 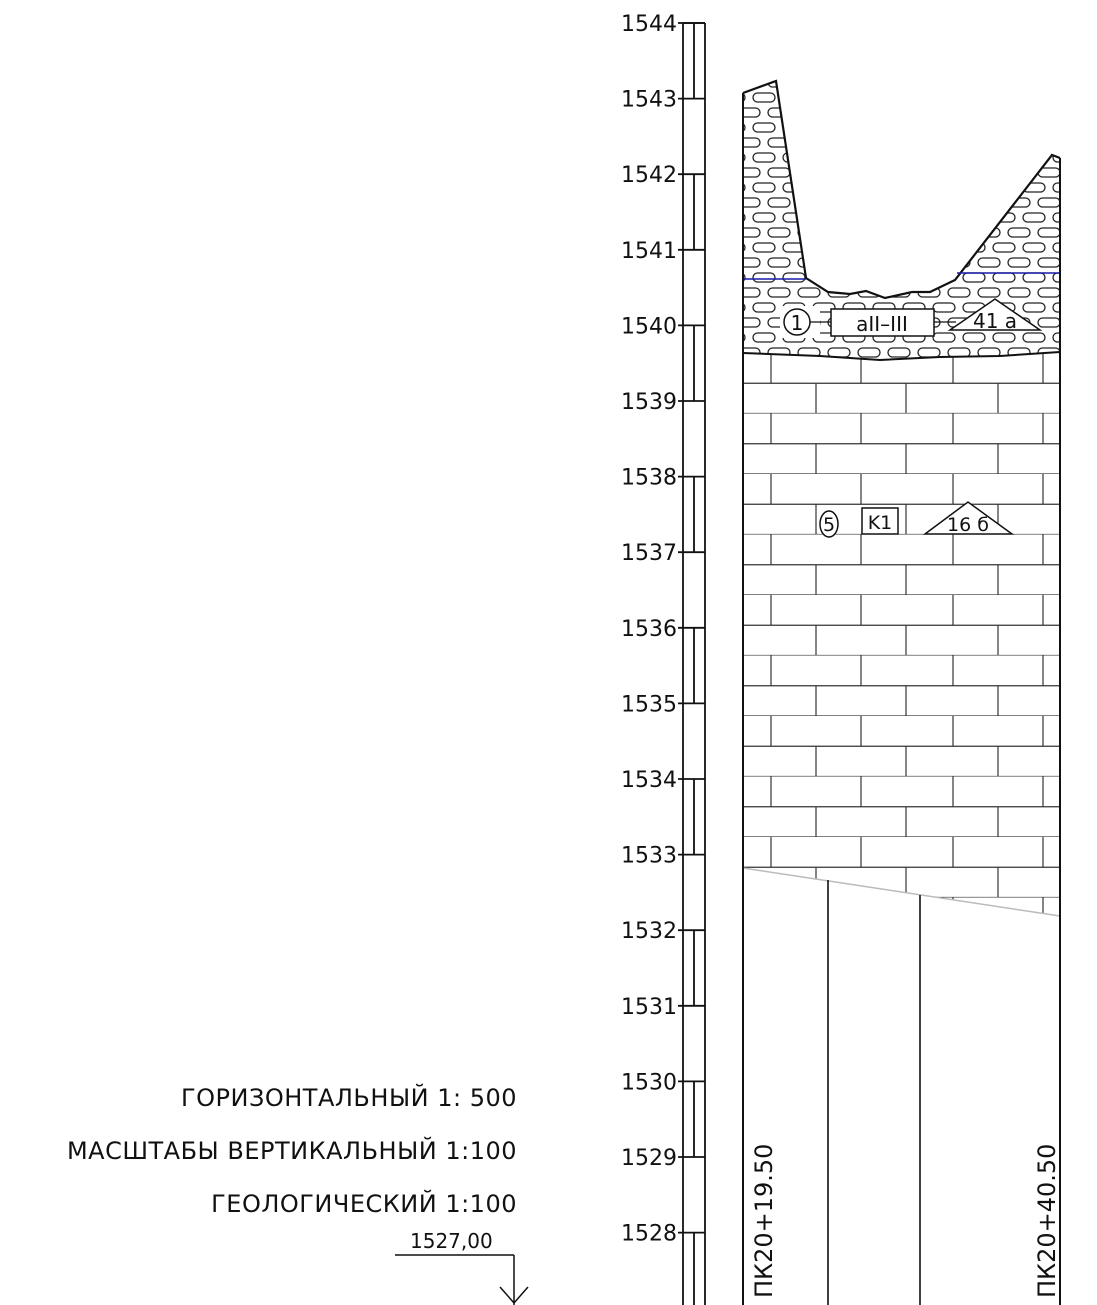 What do you see at coordinates (901, 356) in the screenshot?
I see `layer-boundary-line` at bounding box center [901, 356].